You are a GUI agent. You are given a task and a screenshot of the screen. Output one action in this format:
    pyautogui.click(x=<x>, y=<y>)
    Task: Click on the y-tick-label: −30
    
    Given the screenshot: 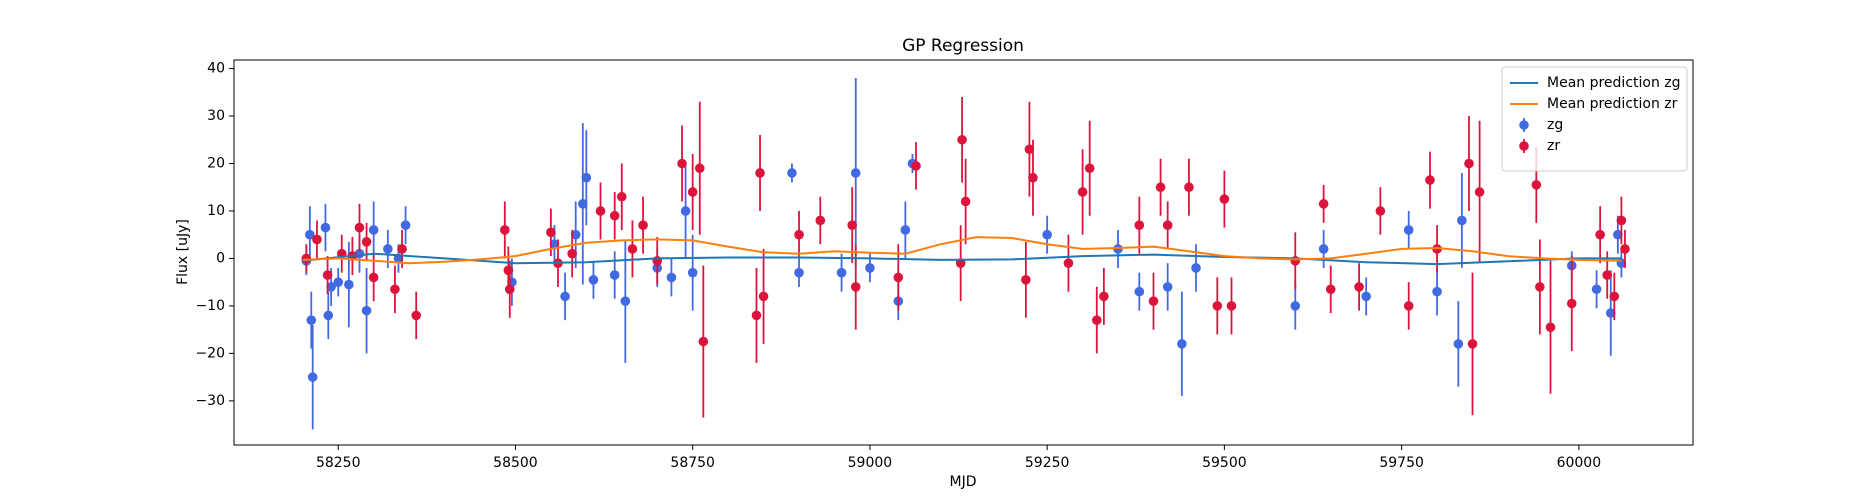 What is the action you would take?
    pyautogui.click(x=210, y=401)
    